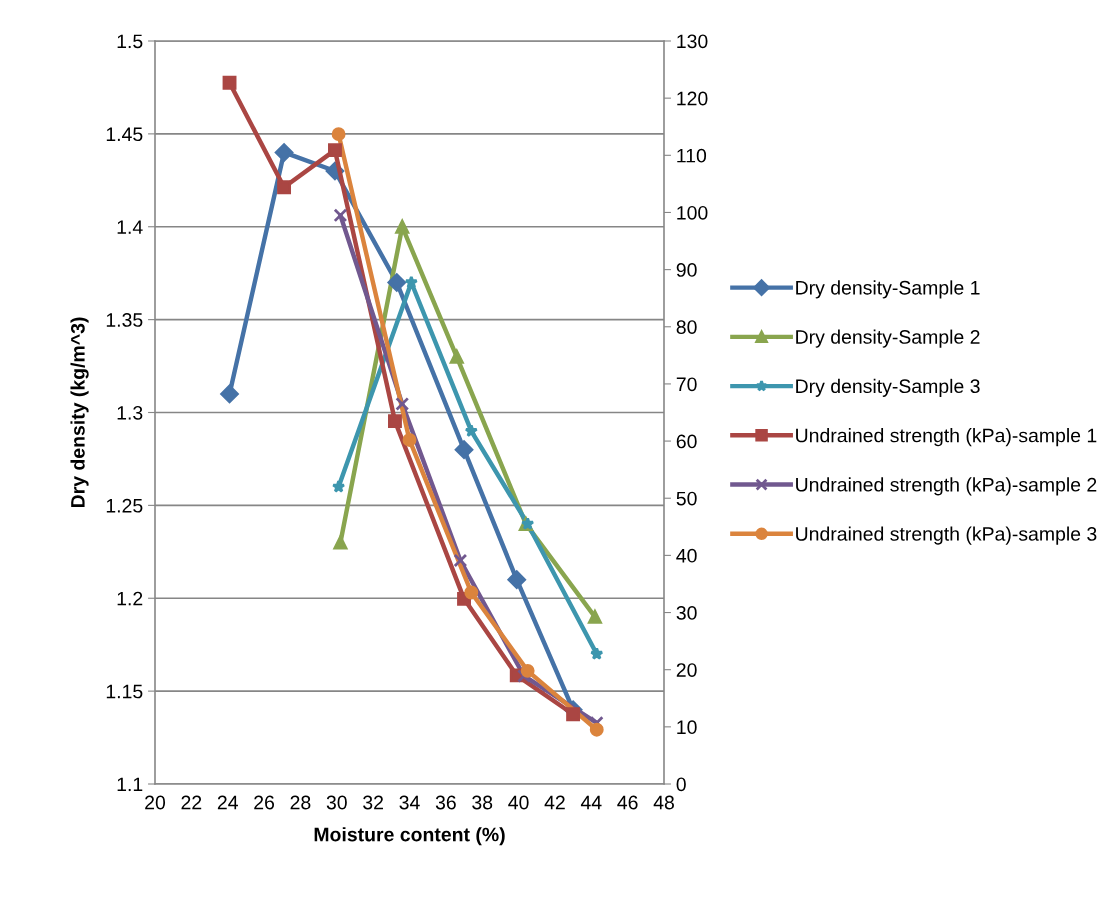  What do you see at coordinates (627, 802) in the screenshot?
I see `x-tick-label: 46` at bounding box center [627, 802].